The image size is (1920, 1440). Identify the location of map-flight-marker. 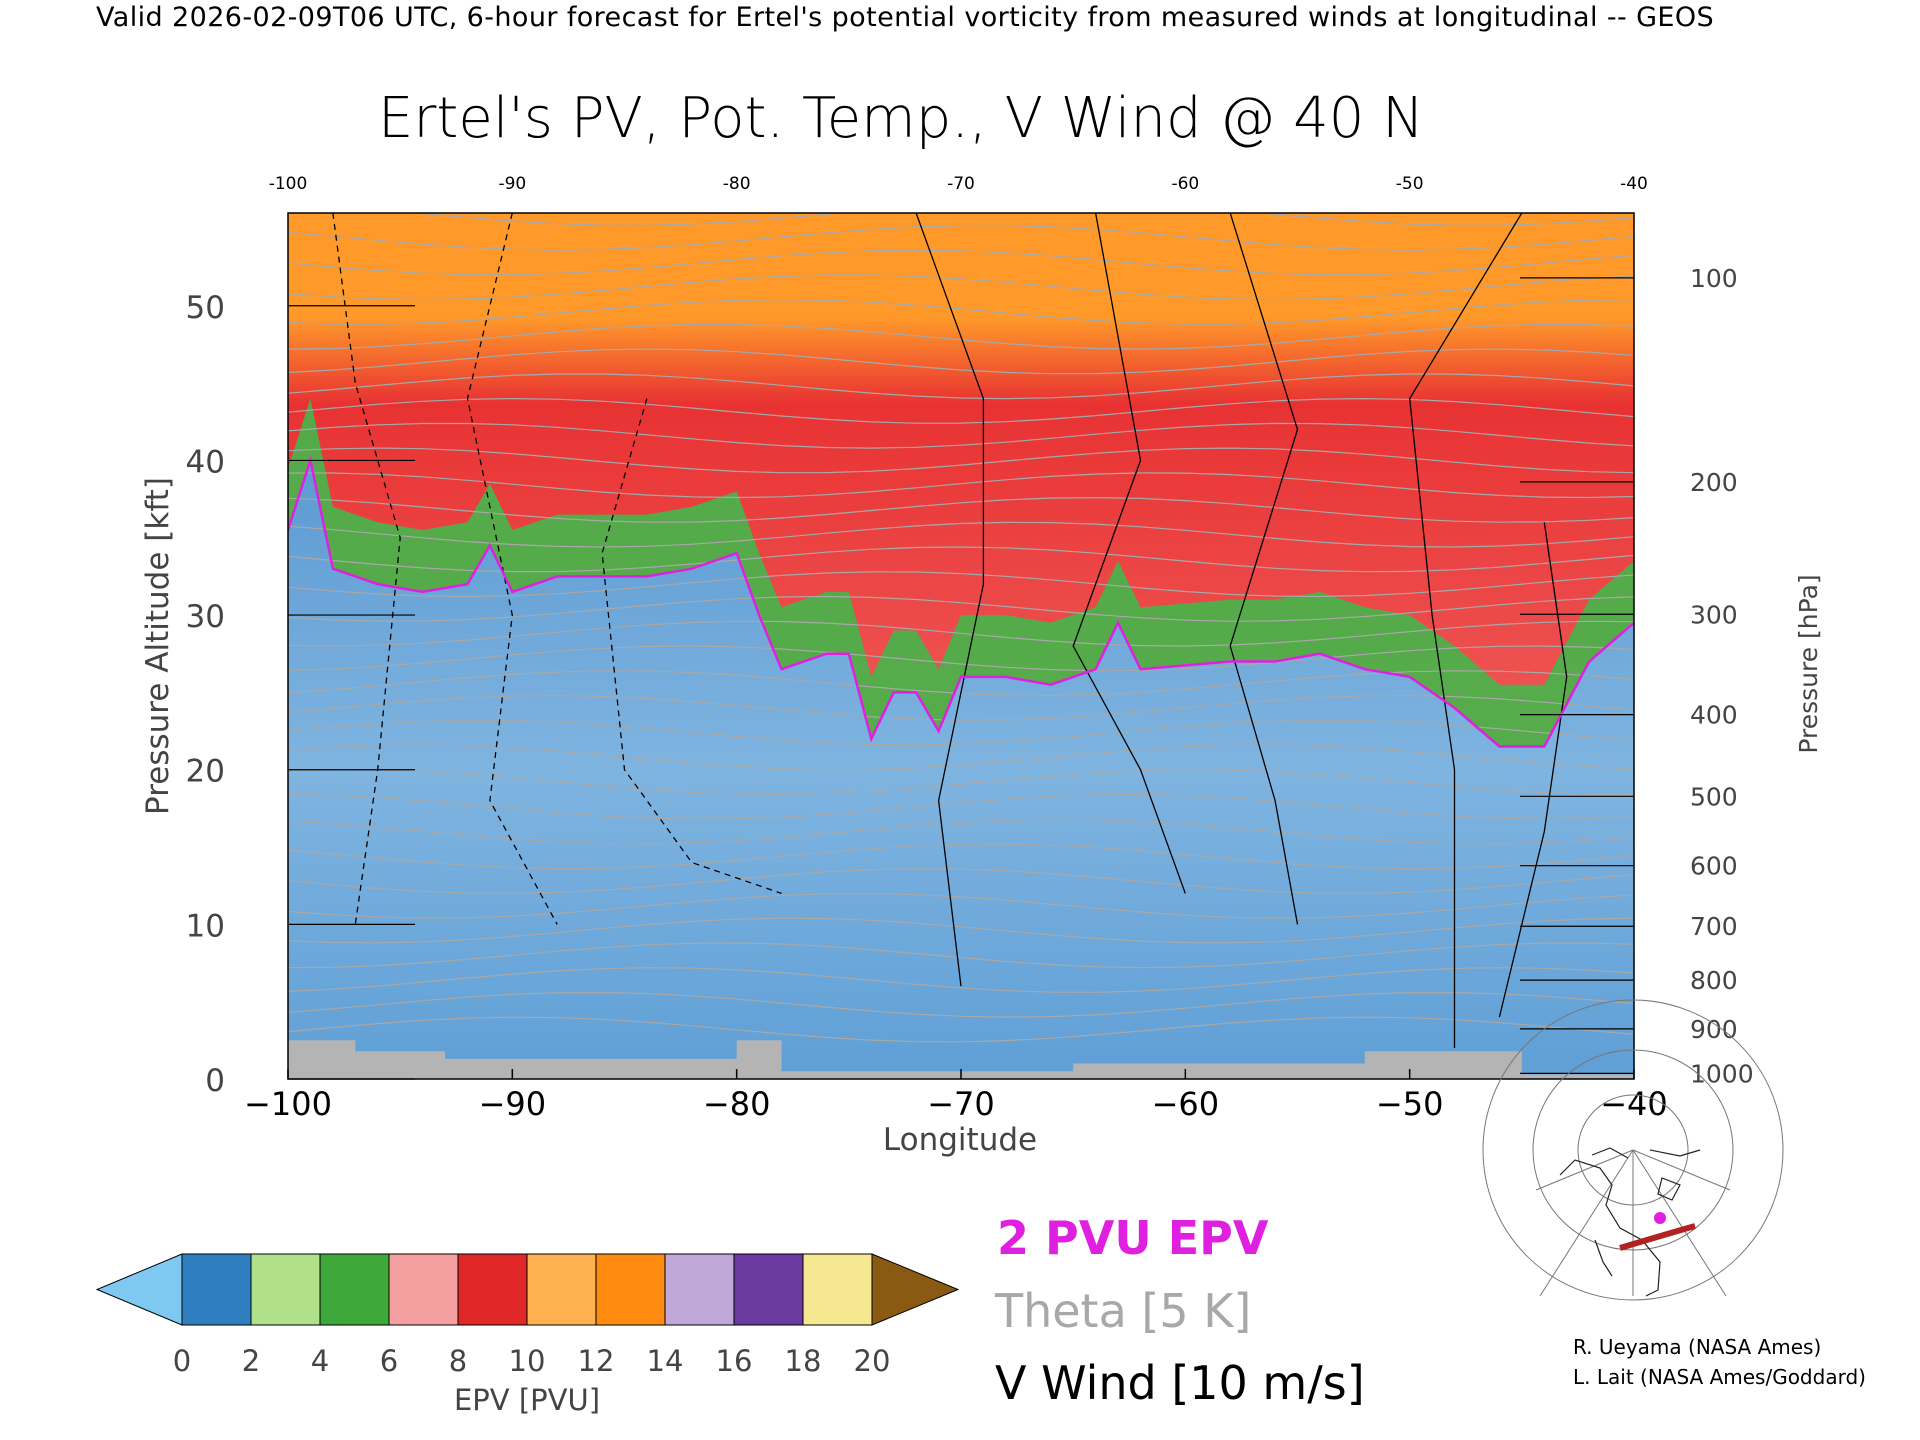
(1660, 1218).